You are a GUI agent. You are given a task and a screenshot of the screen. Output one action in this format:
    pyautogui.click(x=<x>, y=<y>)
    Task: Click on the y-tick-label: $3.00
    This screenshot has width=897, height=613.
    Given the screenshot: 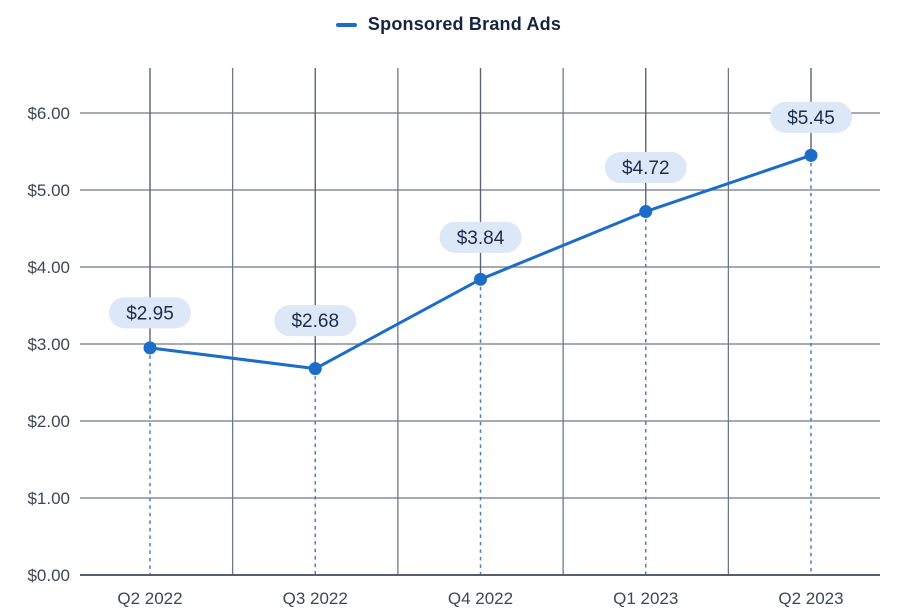 What is the action you would take?
    pyautogui.click(x=48, y=344)
    